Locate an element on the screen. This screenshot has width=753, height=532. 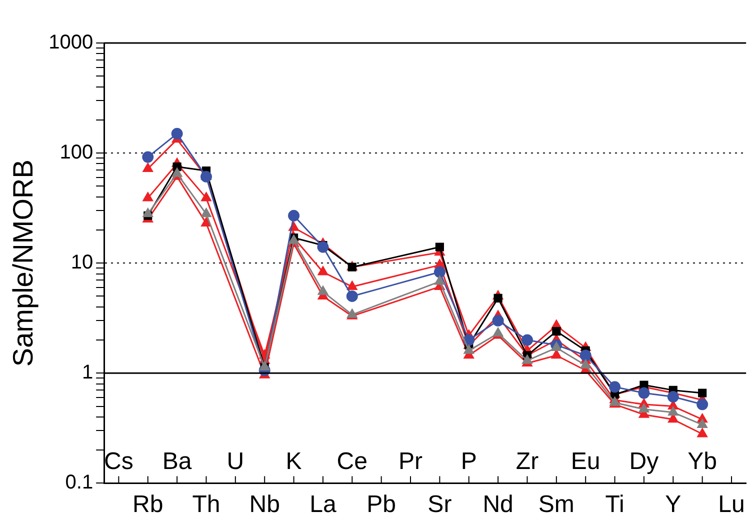
x-tick-label: Zr is located at coordinates (527, 462).